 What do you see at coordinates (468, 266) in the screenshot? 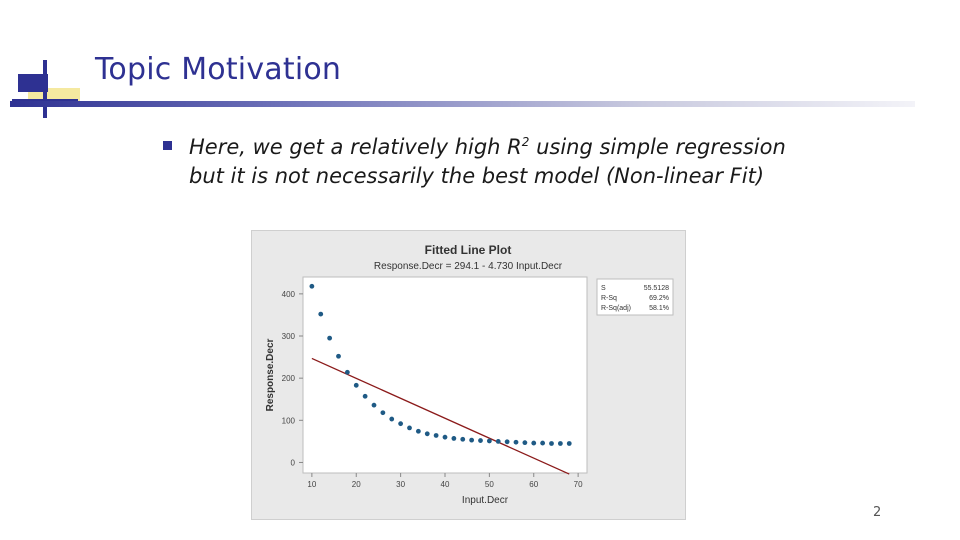
I see `chart-subtitle: Response.Decr = 294.1 - 4.730 Input.Decr` at bounding box center [468, 266].